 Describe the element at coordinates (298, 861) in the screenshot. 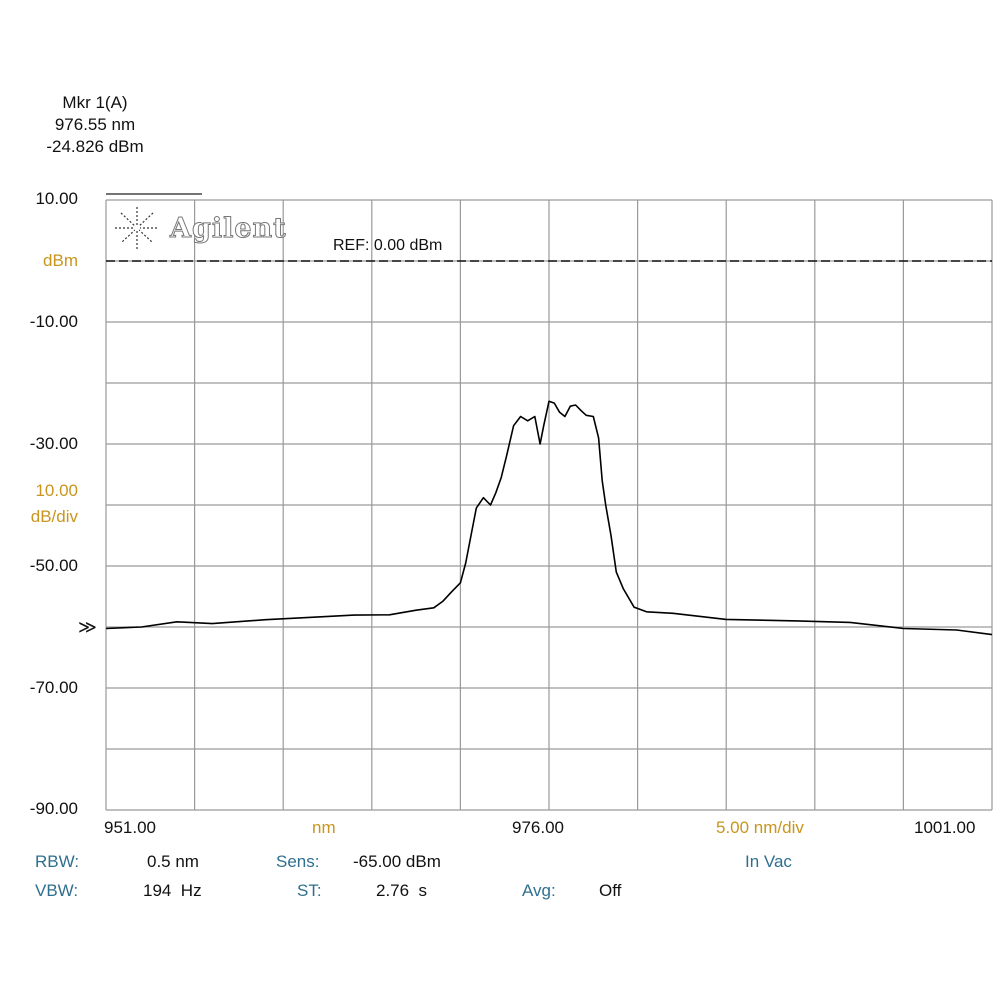

I see `sens-label: Sens:` at that location.